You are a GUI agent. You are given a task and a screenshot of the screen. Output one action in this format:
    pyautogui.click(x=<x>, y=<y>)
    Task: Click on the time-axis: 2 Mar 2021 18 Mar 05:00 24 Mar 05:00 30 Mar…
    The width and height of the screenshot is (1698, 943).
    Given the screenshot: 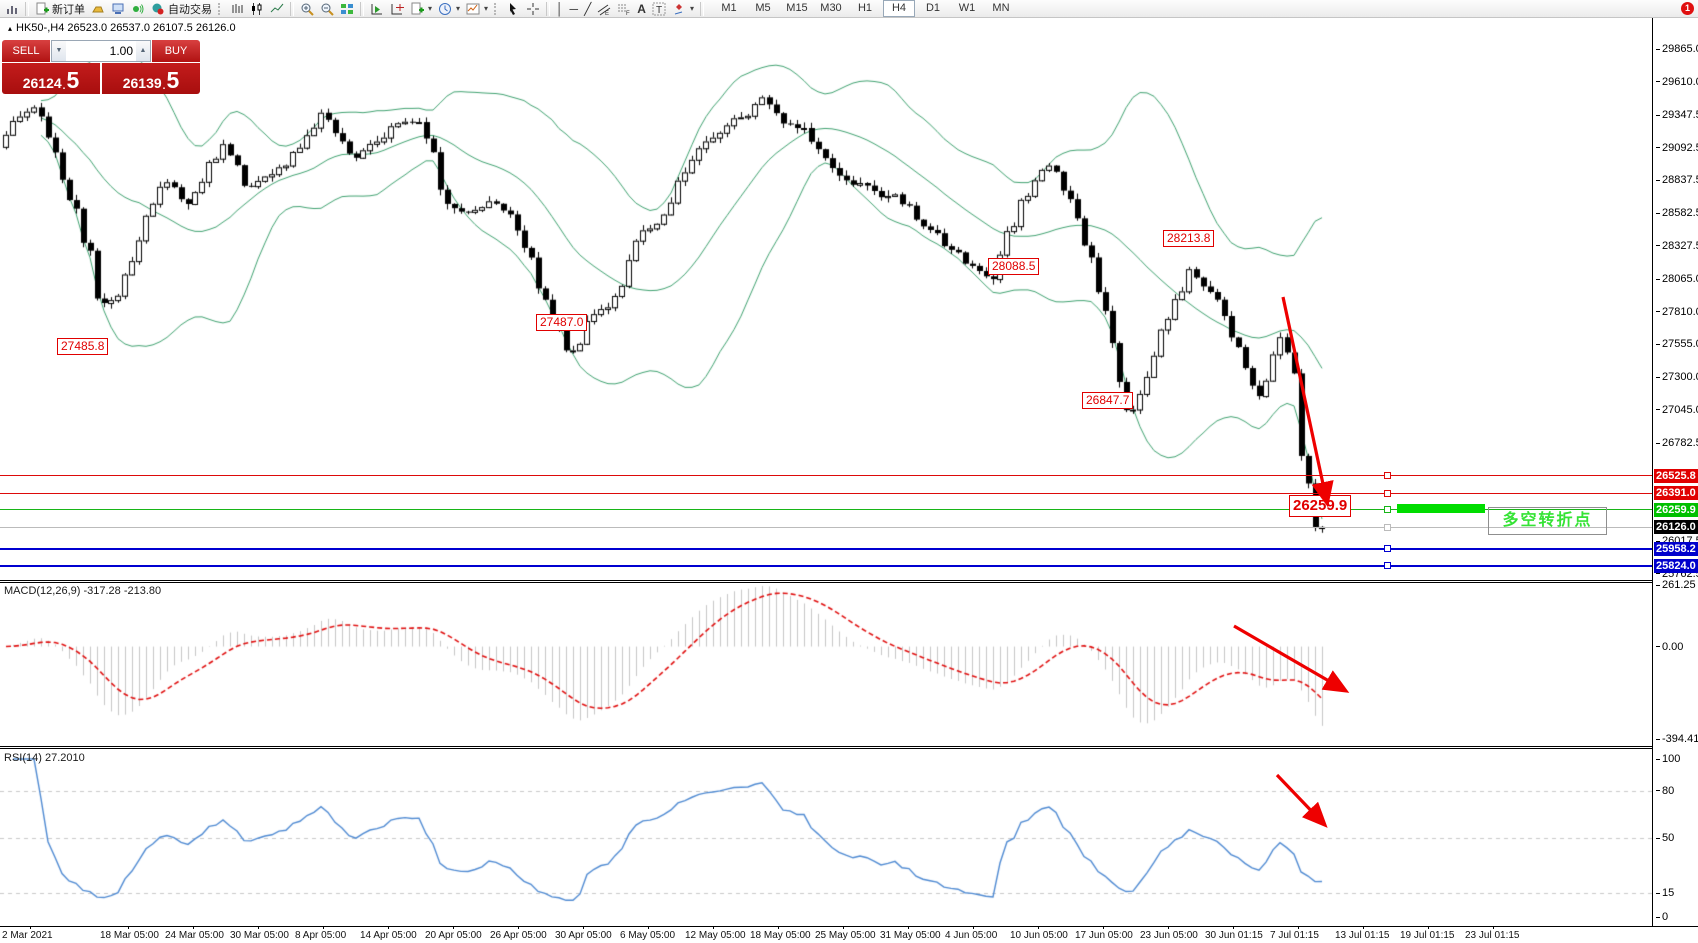 What is the action you would take?
    pyautogui.click(x=849, y=934)
    